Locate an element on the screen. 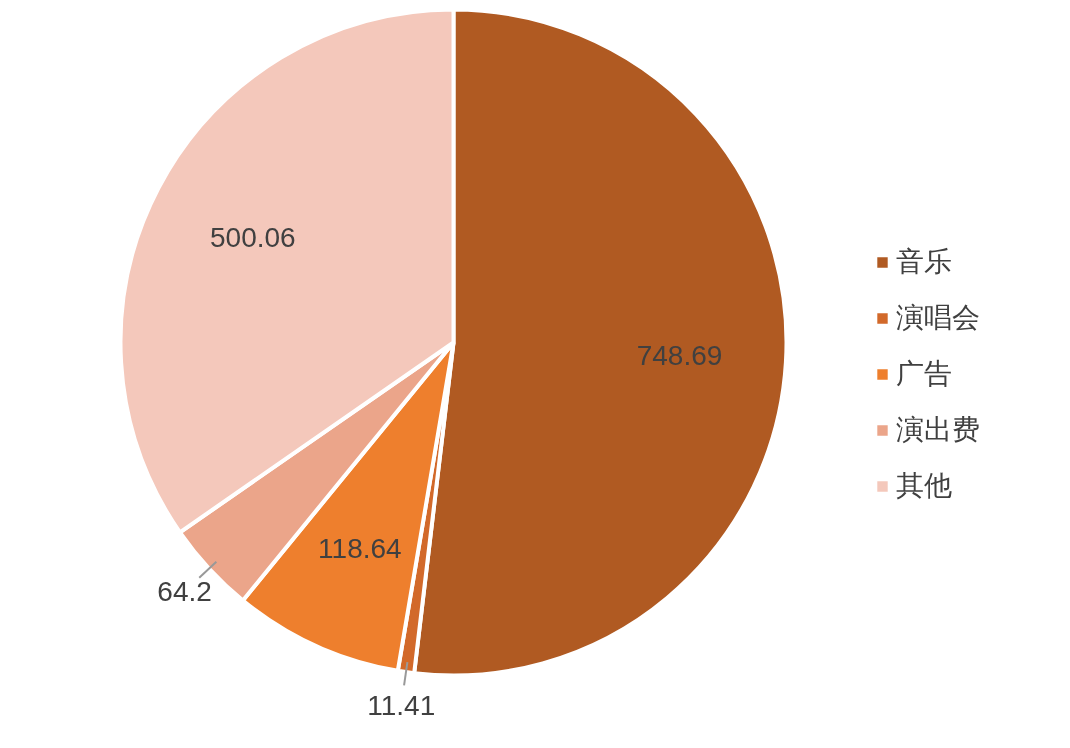 Image resolution: width=1070 pixels, height=748 pixels. legend-label: 演唱会 is located at coordinates (938, 318).